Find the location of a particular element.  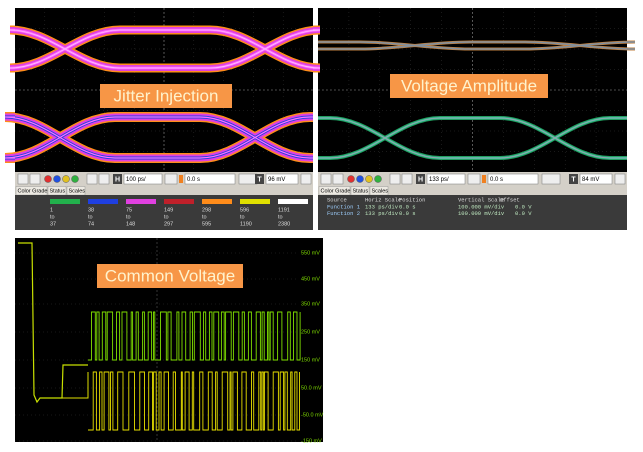

y-axis-label: 50.0 mV is located at coordinates (311, 388).